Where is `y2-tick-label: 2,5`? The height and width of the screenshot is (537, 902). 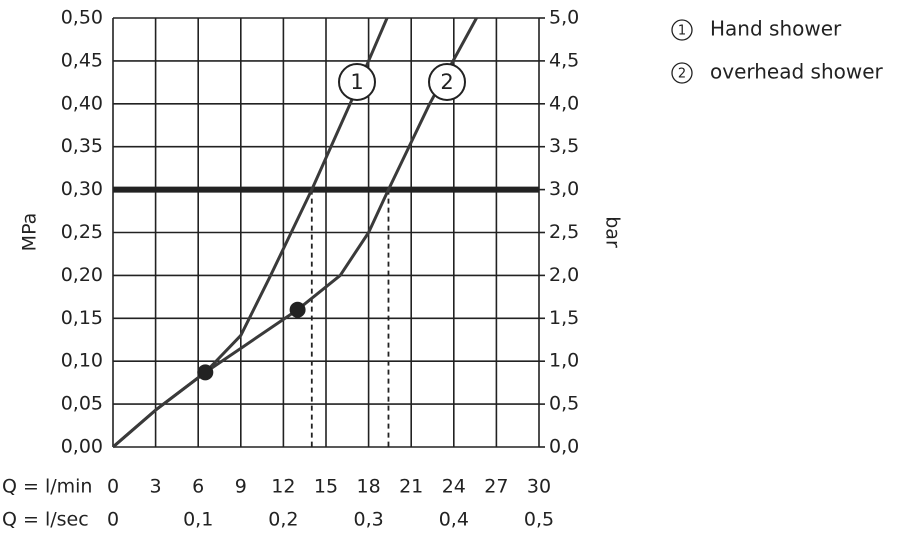
y2-tick-label: 2,5 is located at coordinates (564, 232).